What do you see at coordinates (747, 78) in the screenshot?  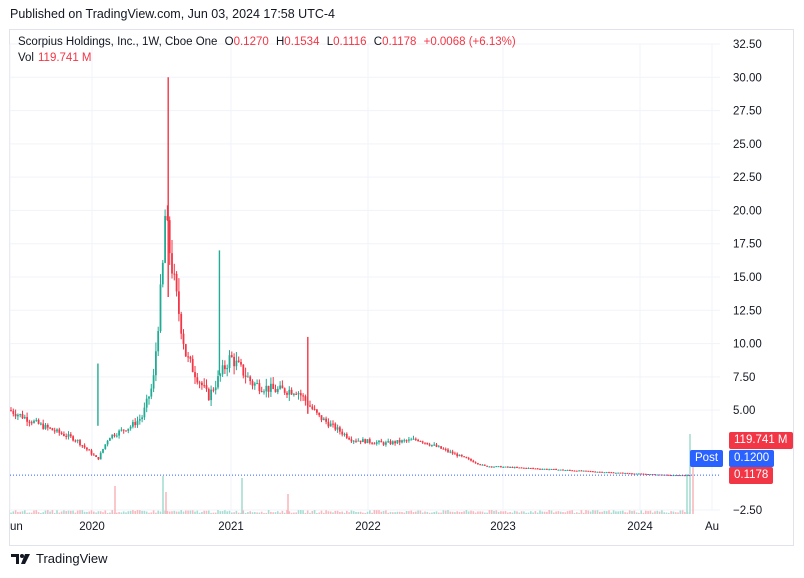 I see `y-tick-label: 30.00` at bounding box center [747, 78].